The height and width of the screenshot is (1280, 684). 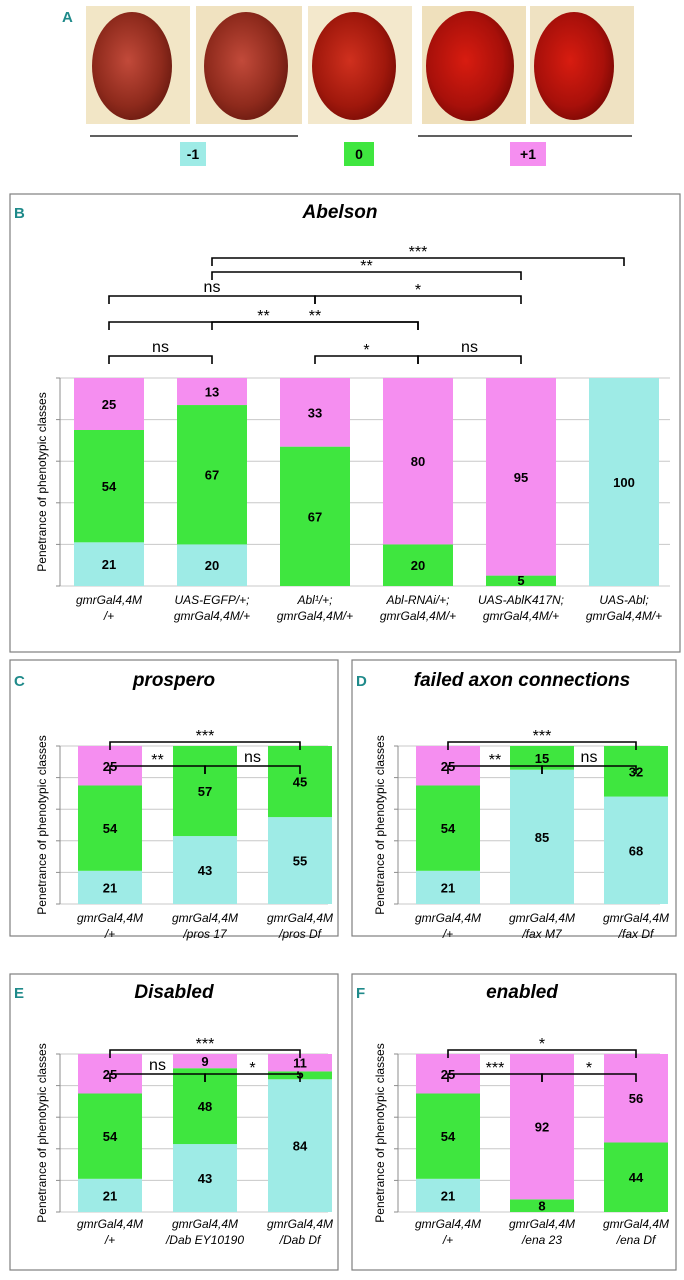 What do you see at coordinates (417, 600) in the screenshot?
I see `x-tick-label: Abl-RNAi/+;` at bounding box center [417, 600].